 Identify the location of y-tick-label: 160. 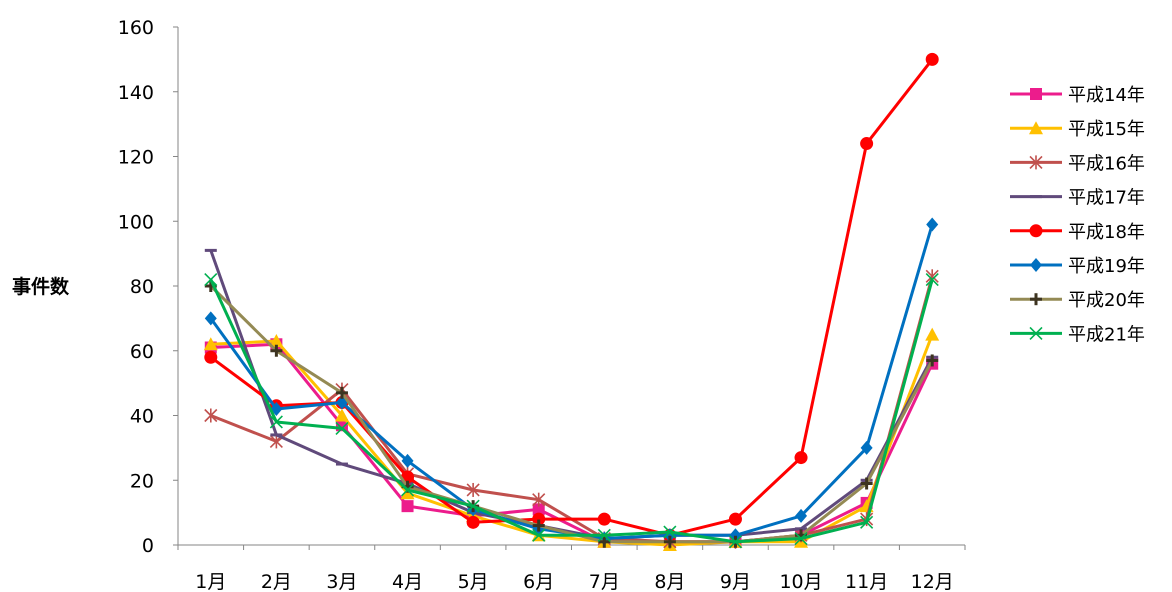
(136, 28).